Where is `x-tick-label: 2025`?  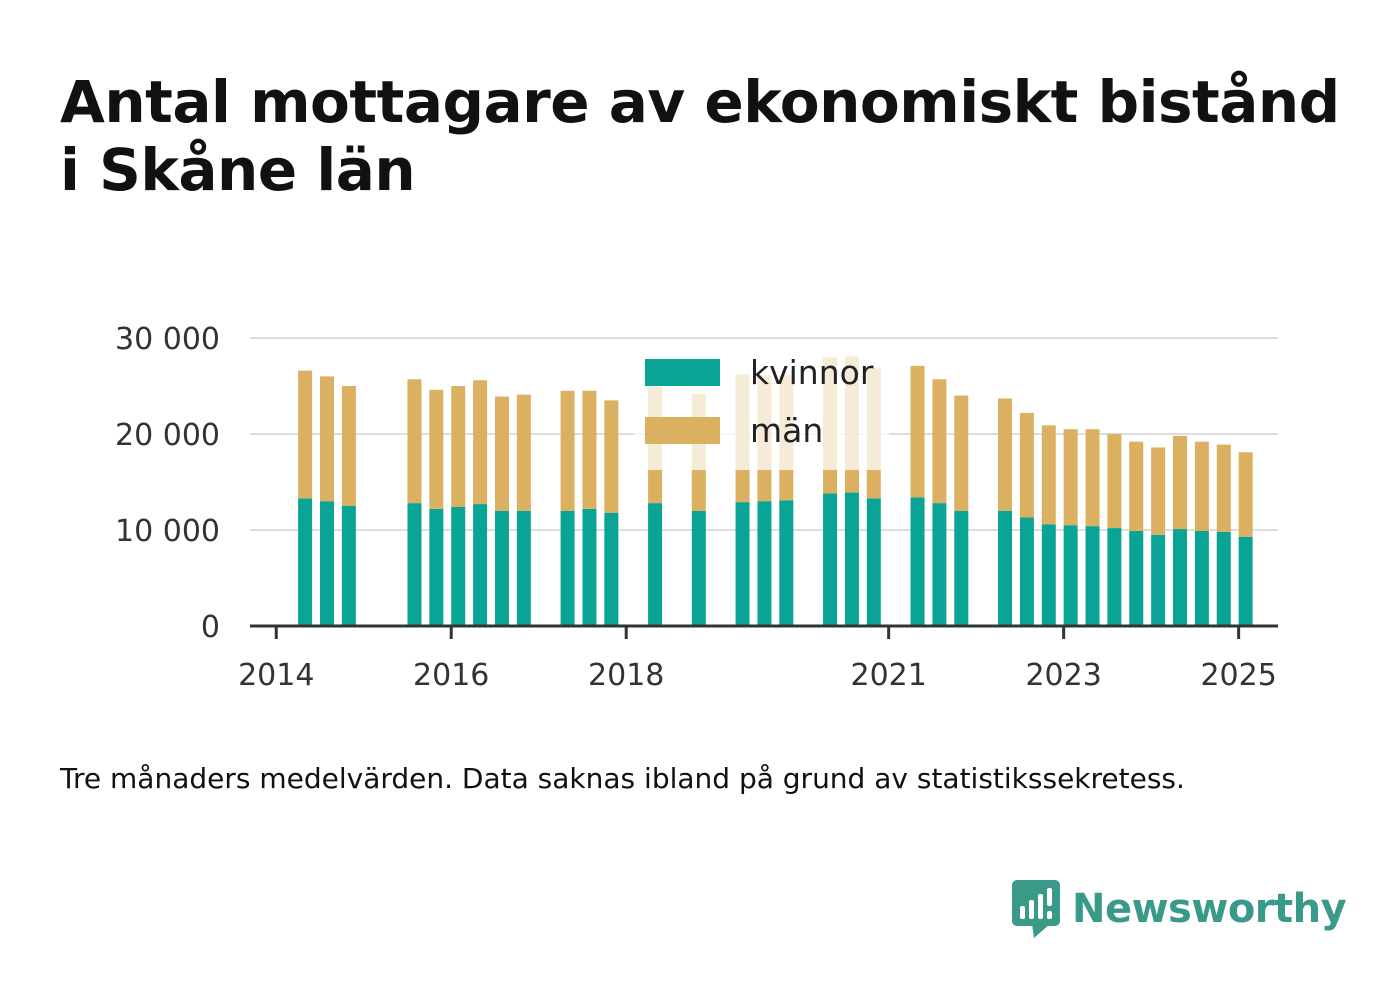
x-tick-label: 2025 is located at coordinates (1238, 675).